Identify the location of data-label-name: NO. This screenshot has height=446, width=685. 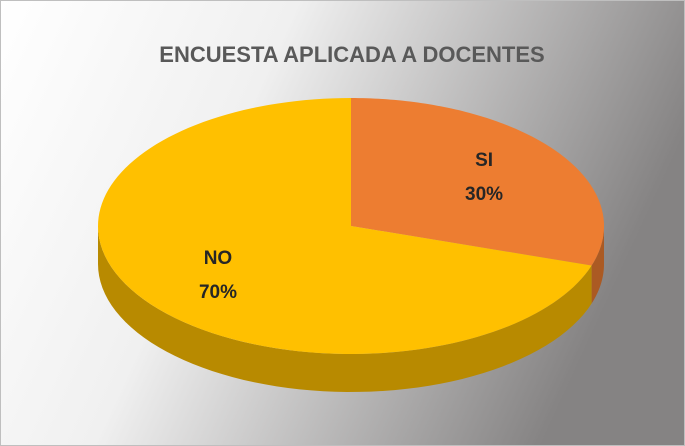
(218, 258).